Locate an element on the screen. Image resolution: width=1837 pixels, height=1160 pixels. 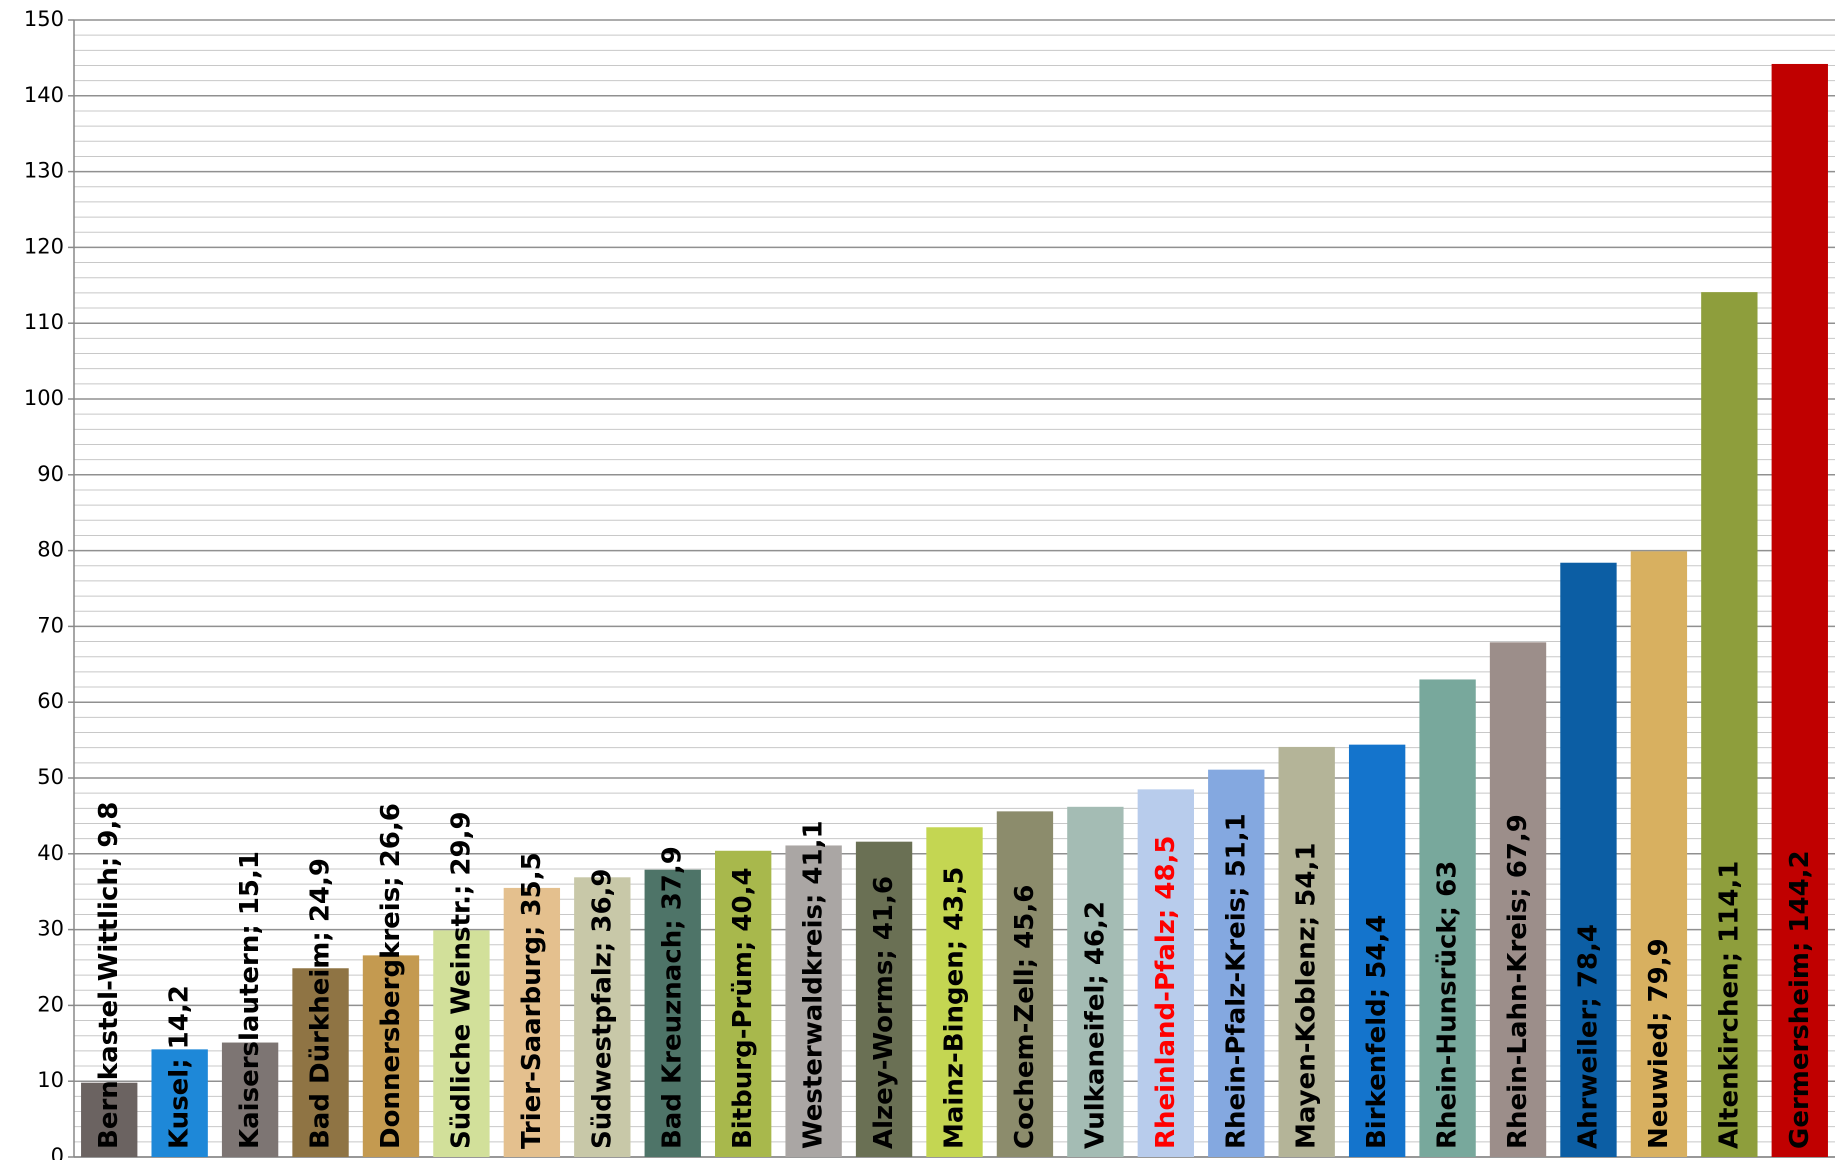
y-tick-label: 60 is located at coordinates (50, 701).